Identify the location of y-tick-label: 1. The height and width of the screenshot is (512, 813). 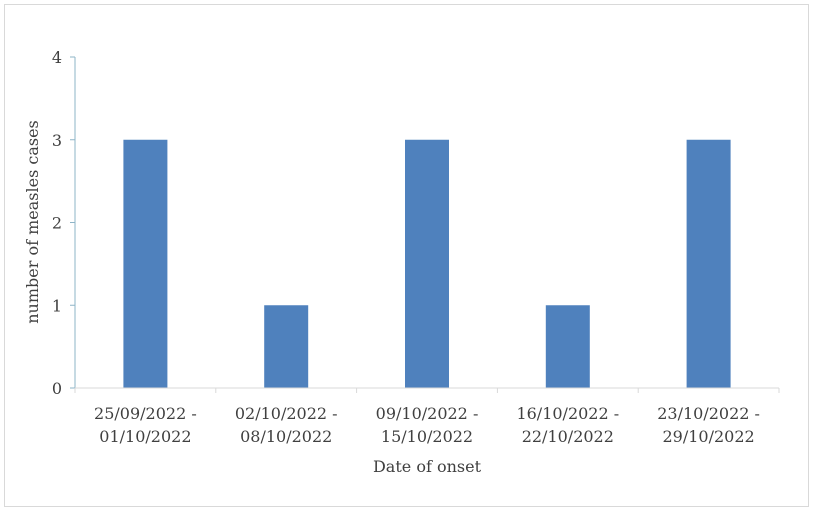
(57, 305).